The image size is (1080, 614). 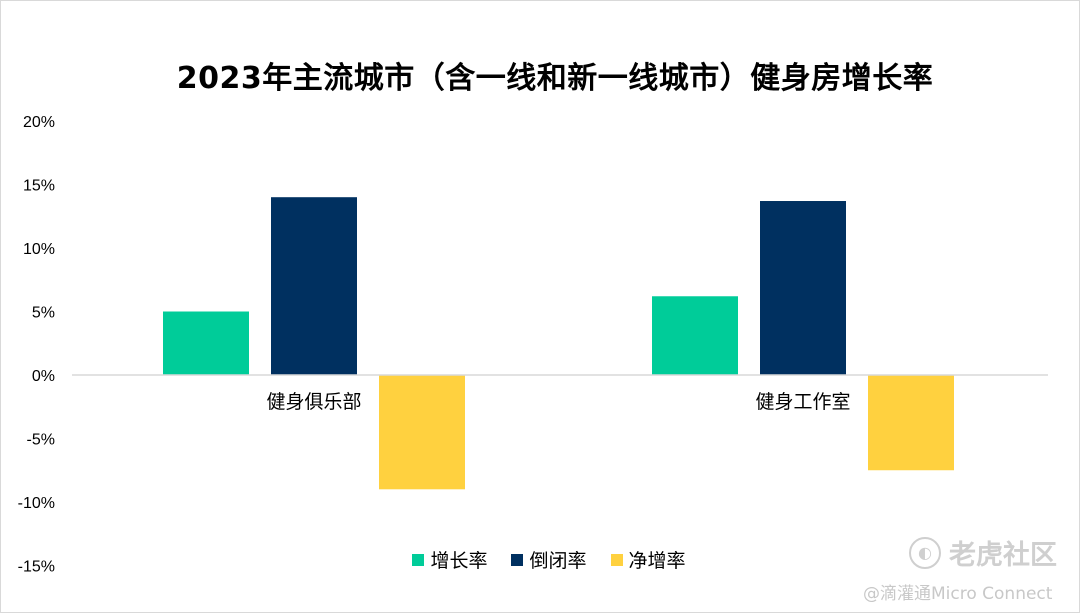 What do you see at coordinates (925, 552) in the screenshot?
I see `tiger-community-icon: ◐` at bounding box center [925, 552].